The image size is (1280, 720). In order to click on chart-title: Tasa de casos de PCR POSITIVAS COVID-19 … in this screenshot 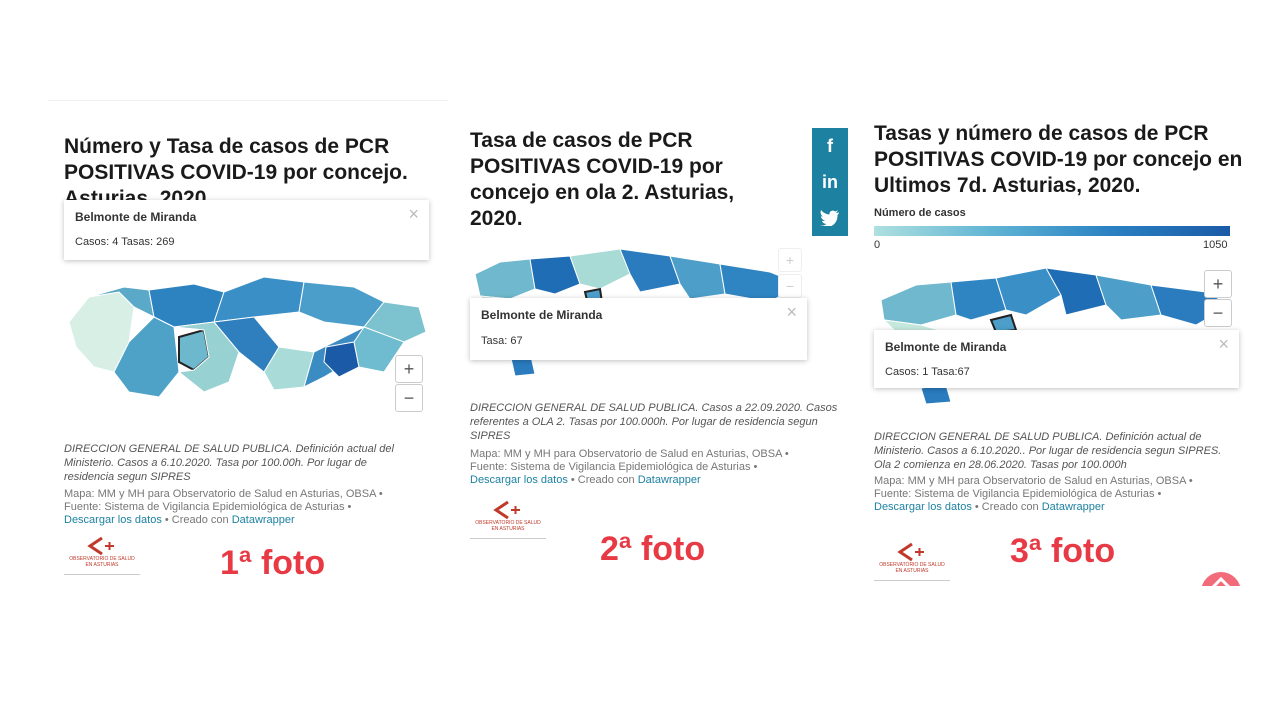, I will do `click(602, 179)`.